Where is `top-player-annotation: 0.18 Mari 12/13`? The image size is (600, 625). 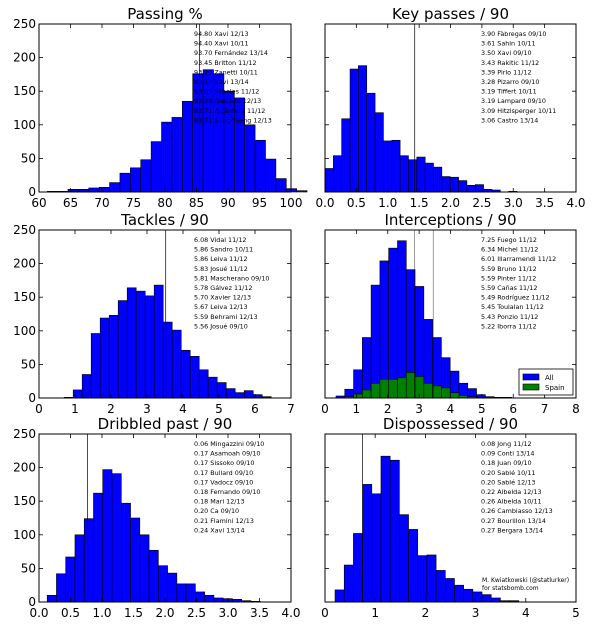 top-player-annotation: 0.18 Mari 12/13 is located at coordinates (219, 502).